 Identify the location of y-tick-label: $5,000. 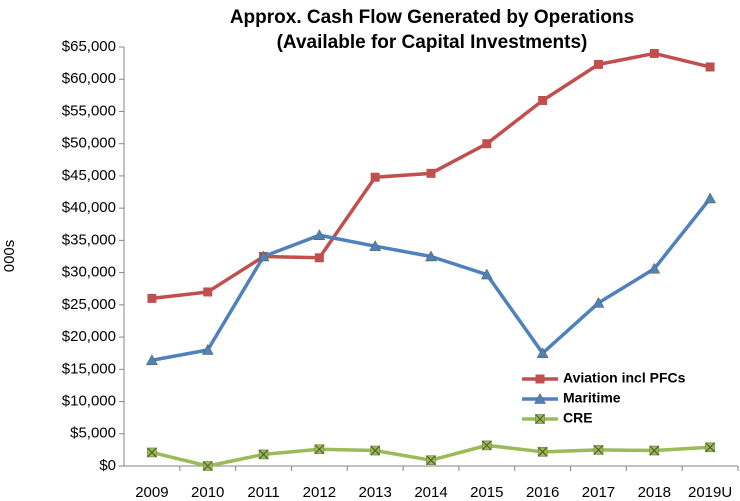
(93, 433).